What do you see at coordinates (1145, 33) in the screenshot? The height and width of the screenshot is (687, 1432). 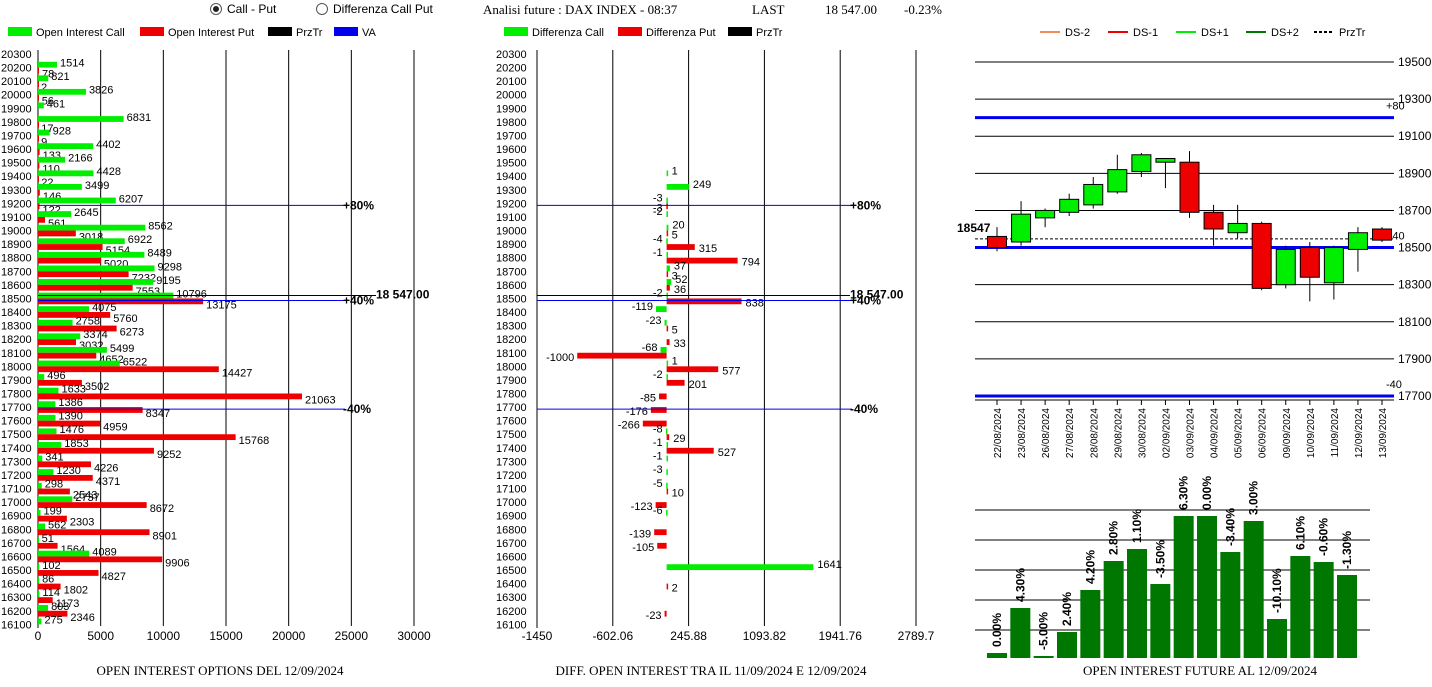 I see `legend-label: DS-1` at bounding box center [1145, 33].